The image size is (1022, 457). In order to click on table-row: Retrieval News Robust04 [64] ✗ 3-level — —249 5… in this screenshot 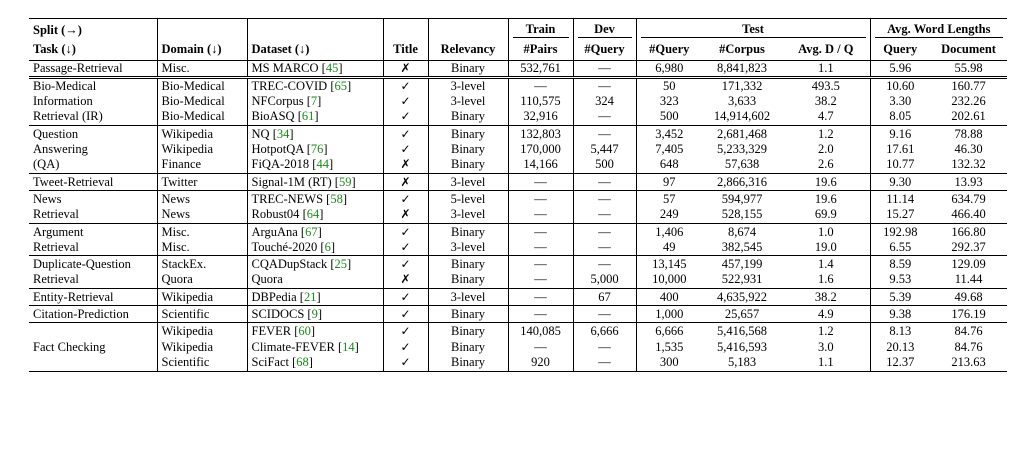, I will do `click(518, 215)`.